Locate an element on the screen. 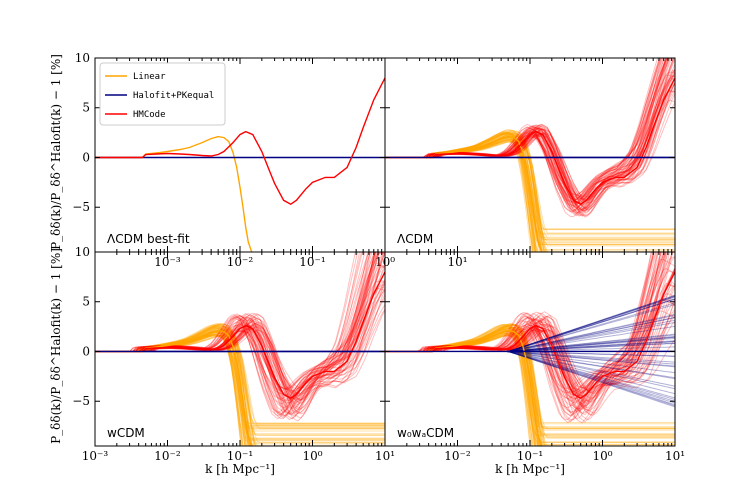  legend-entry: Linear is located at coordinates (149, 77).